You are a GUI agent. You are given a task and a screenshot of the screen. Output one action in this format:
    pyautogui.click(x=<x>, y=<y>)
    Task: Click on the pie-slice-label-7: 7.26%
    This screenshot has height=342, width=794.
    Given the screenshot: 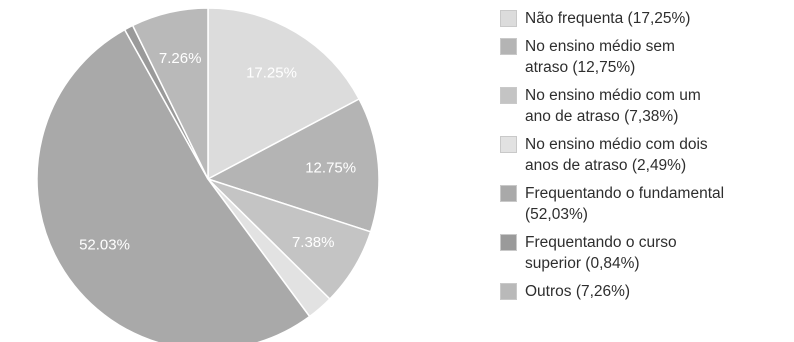 What is the action you would take?
    pyautogui.click(x=180, y=58)
    